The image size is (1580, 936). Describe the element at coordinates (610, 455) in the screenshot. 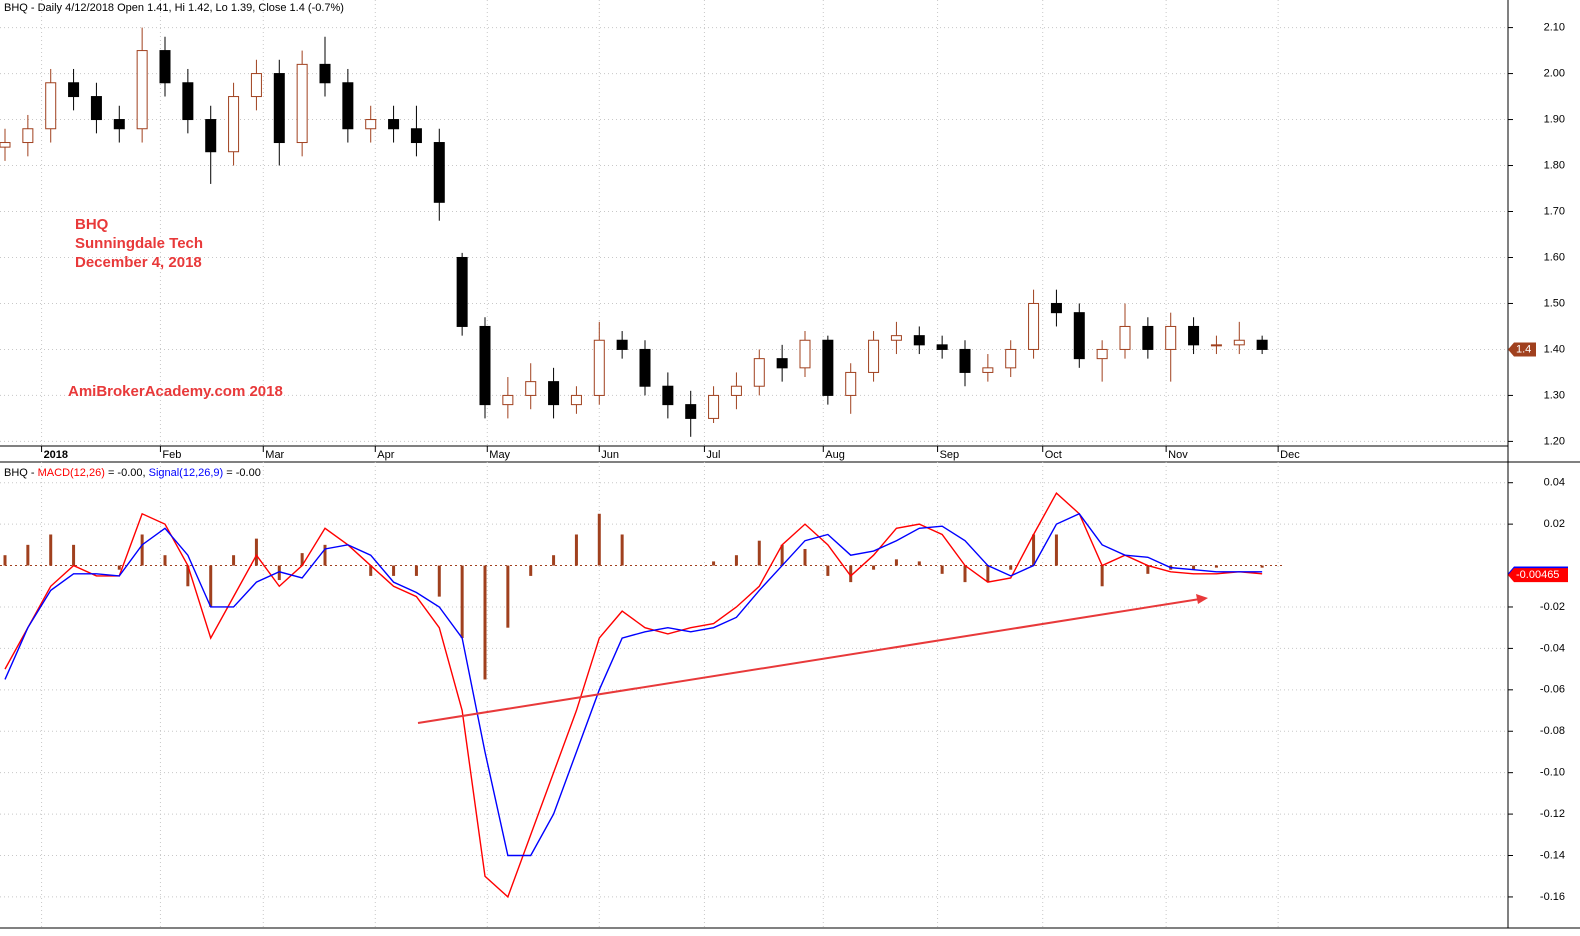

I see `x-tick-label: Jun` at that location.